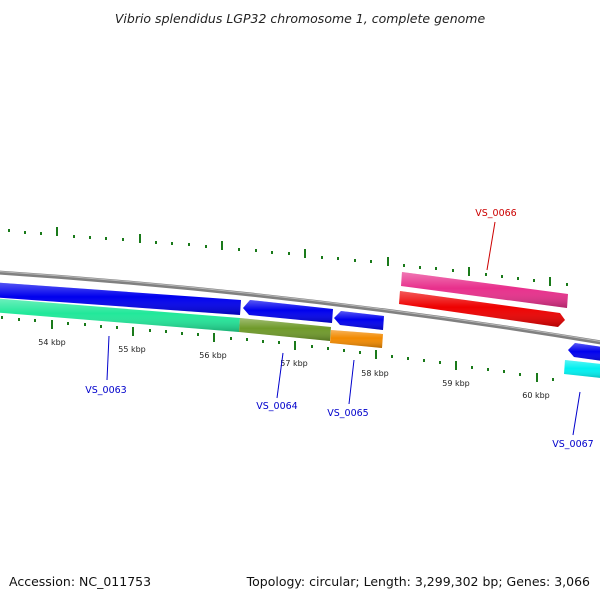 The height and width of the screenshot is (600, 600). Describe the element at coordinates (108, 358) in the screenshot. I see `leader-line-vs0063` at that location.